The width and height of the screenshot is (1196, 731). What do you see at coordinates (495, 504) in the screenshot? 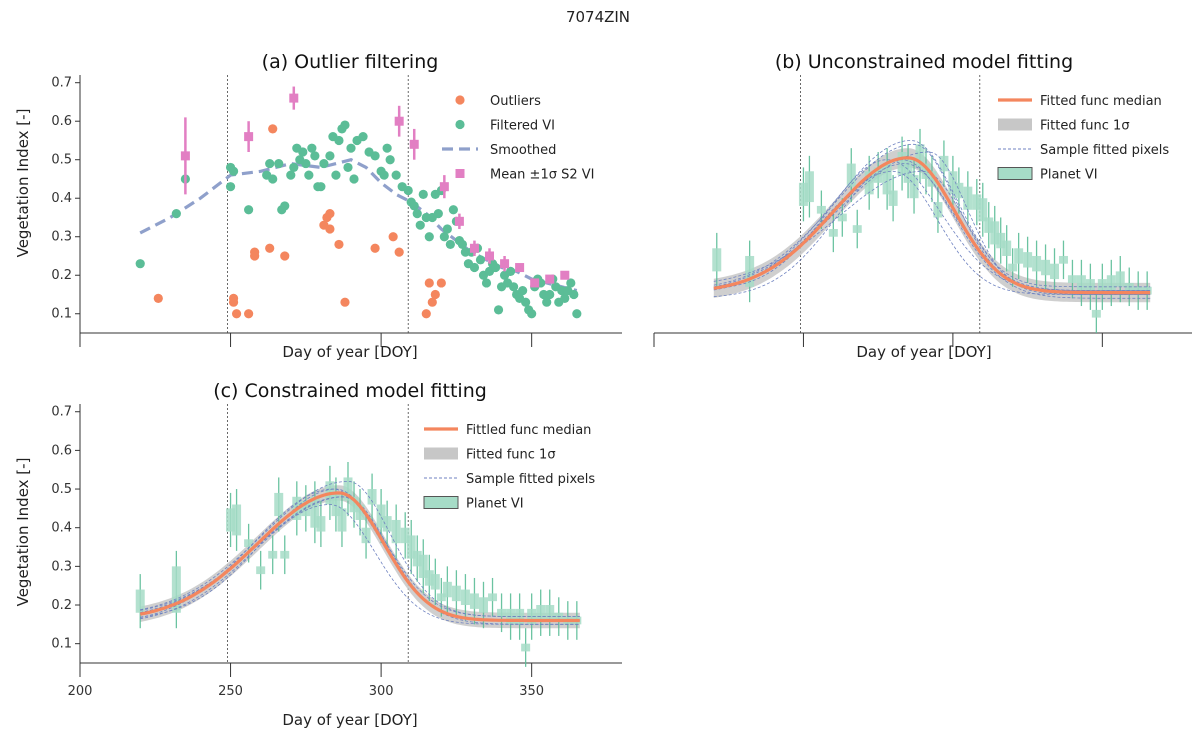
I see `c-legend-label: Planet VI` at bounding box center [495, 504].